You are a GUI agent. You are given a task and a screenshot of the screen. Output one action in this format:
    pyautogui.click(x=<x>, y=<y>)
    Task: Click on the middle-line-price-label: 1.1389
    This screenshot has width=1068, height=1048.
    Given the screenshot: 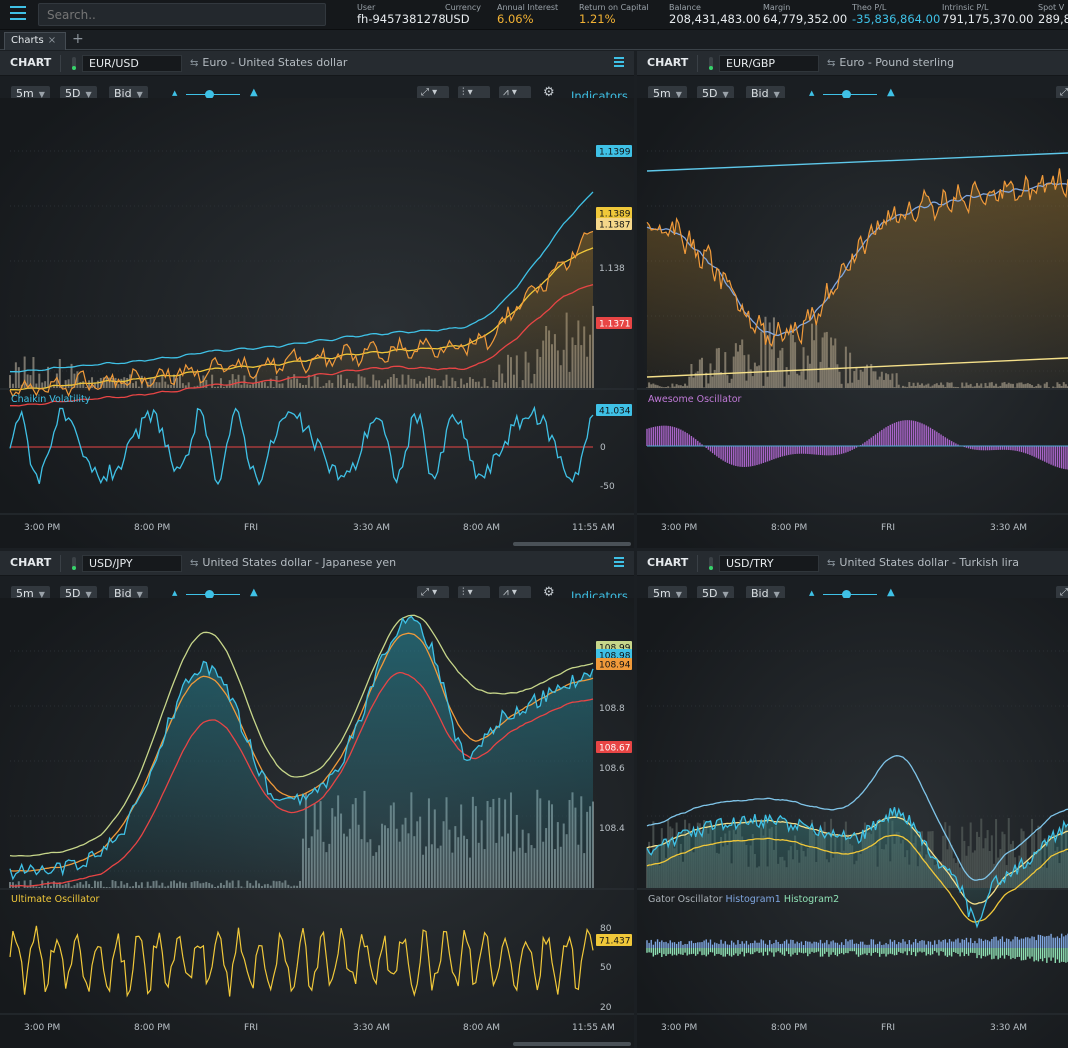 What is the action you would take?
    pyautogui.click(x=614, y=213)
    